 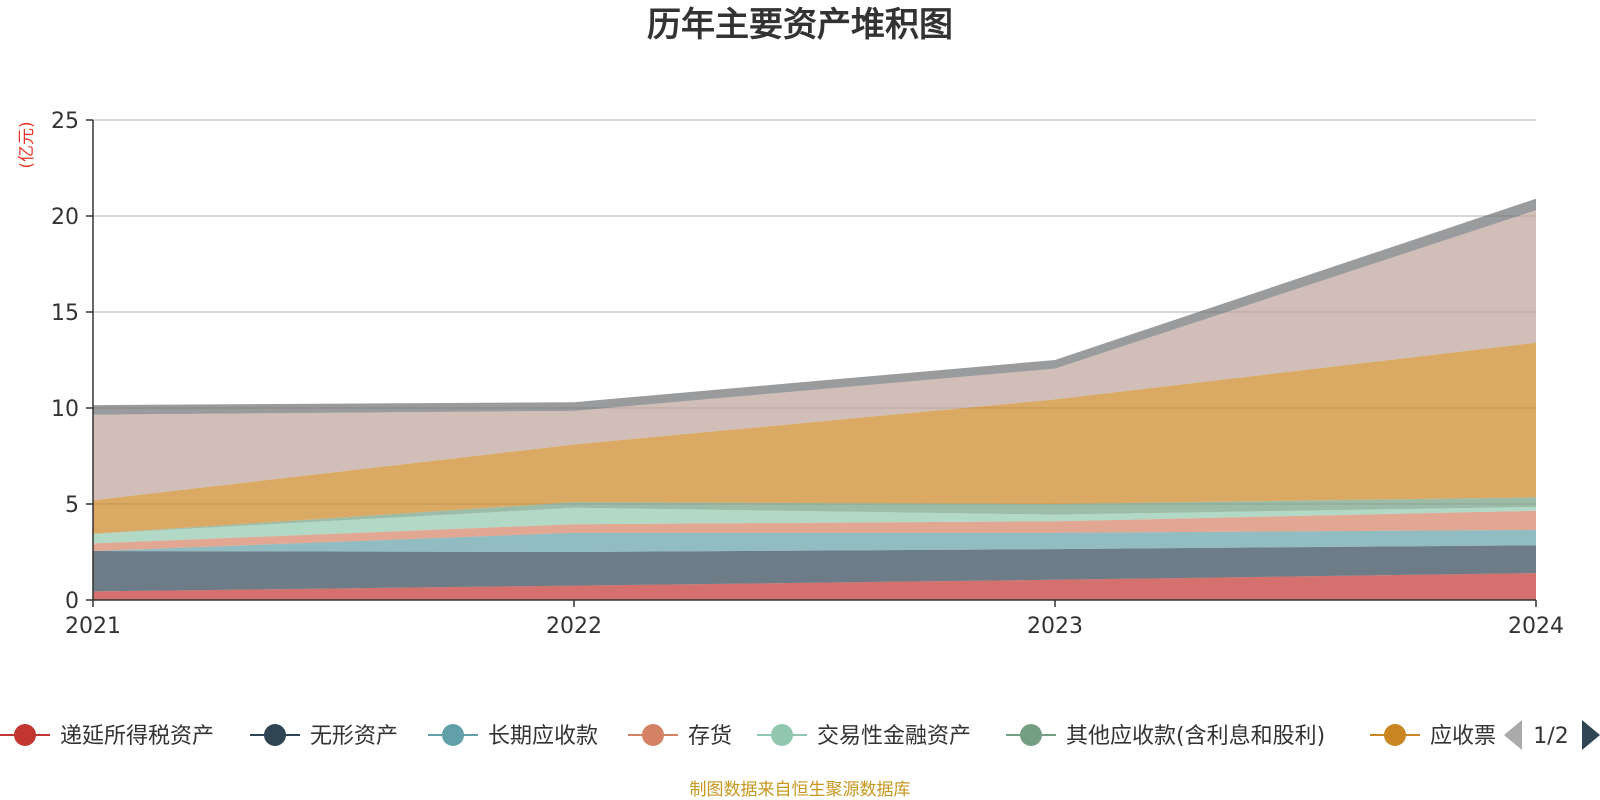 I want to click on legend-label: 递延所得税资产, so click(x=137, y=736).